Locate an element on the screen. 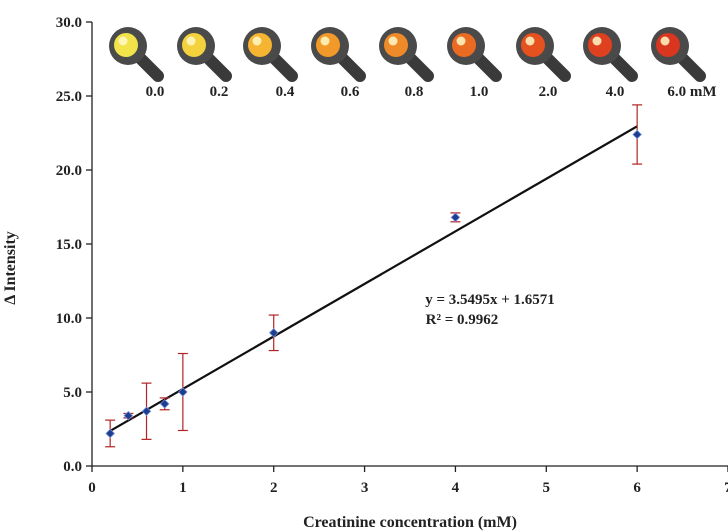 The width and height of the screenshot is (728, 532). inset-label: 6.0 mM is located at coordinates (691, 92).